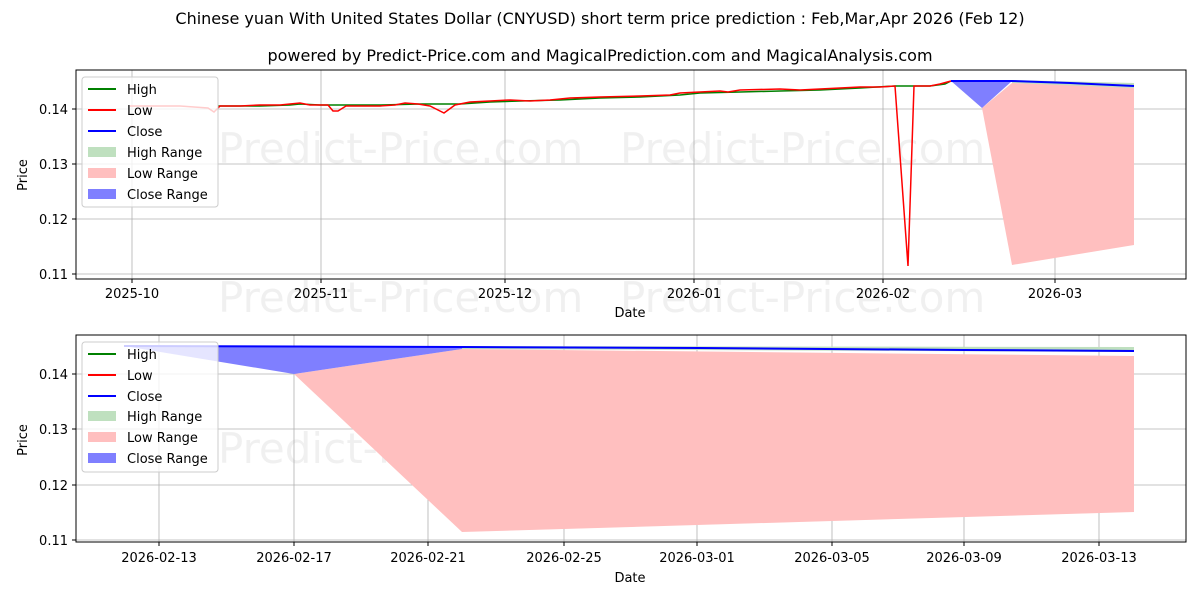 This screenshot has height=600, width=1200. Describe the element at coordinates (883, 294) in the screenshot. I see `x-tick-label: 2026-02` at that location.